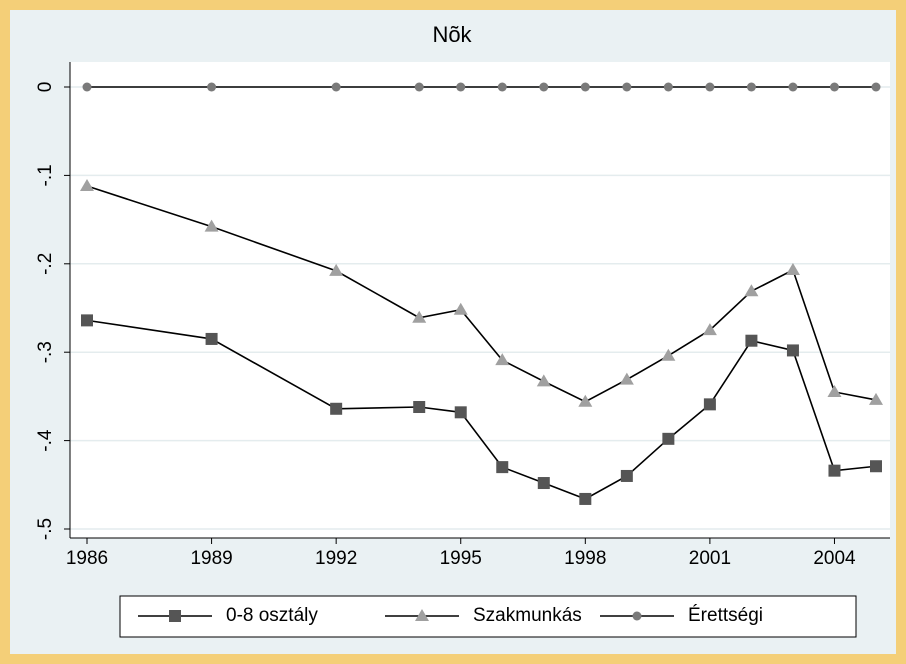 Image resolution: width=906 pixels, height=664 pixels. Describe the element at coordinates (87, 558) in the screenshot. I see `x-tick-label: 1986` at that location.